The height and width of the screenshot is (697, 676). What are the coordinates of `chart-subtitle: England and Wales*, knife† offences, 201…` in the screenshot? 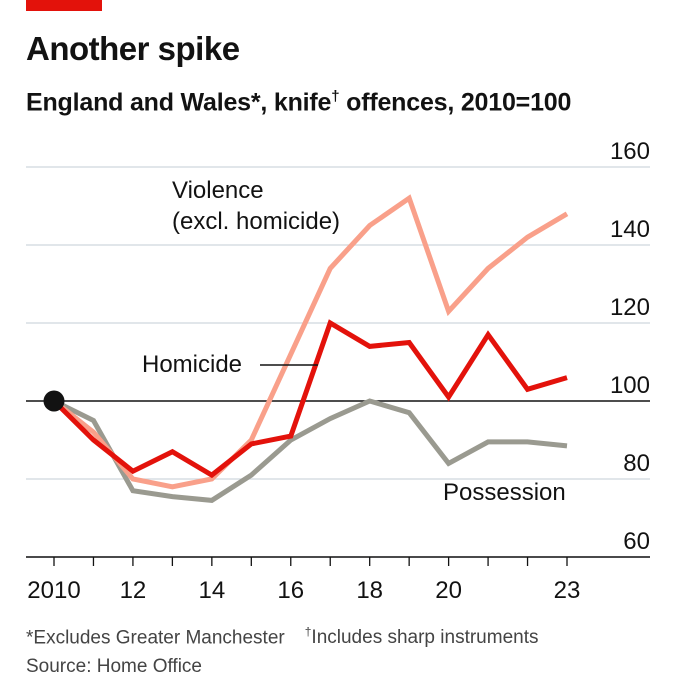 It's located at (298, 102).